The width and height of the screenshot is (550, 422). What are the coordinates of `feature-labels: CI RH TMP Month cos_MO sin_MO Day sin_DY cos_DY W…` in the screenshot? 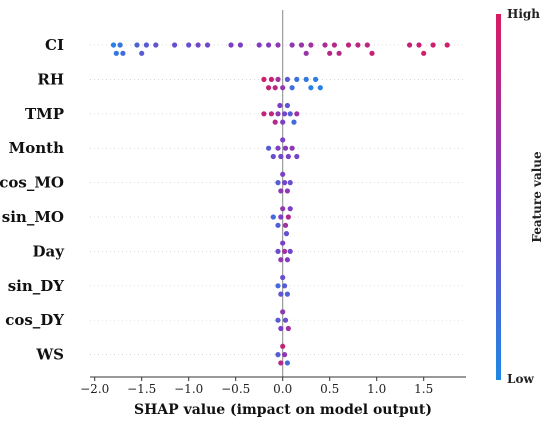 It's located at (32, 200).